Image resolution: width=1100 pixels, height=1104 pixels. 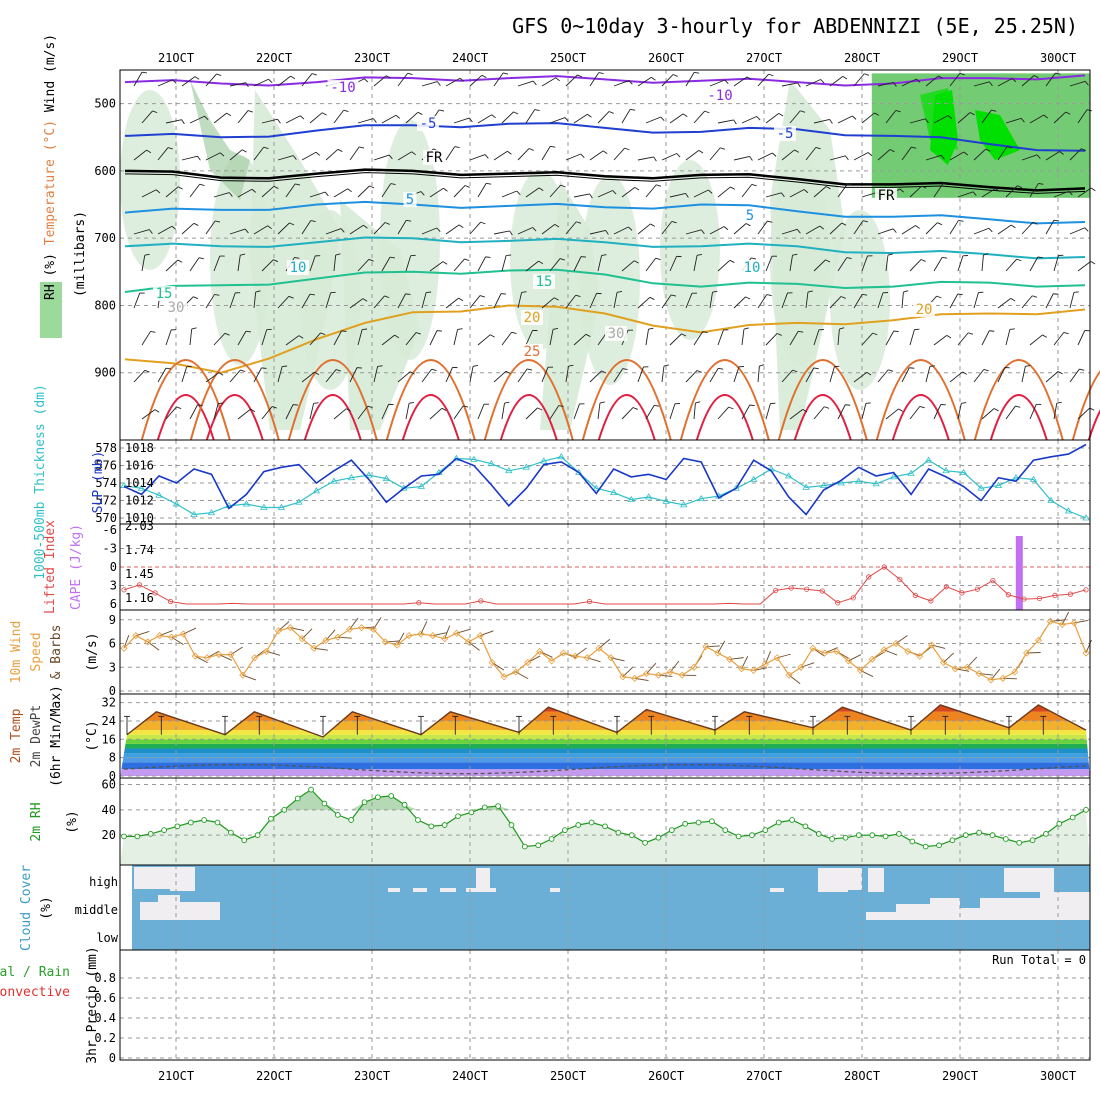 I want to click on bottom-date-label: 25OCT, so click(x=568, y=1076).